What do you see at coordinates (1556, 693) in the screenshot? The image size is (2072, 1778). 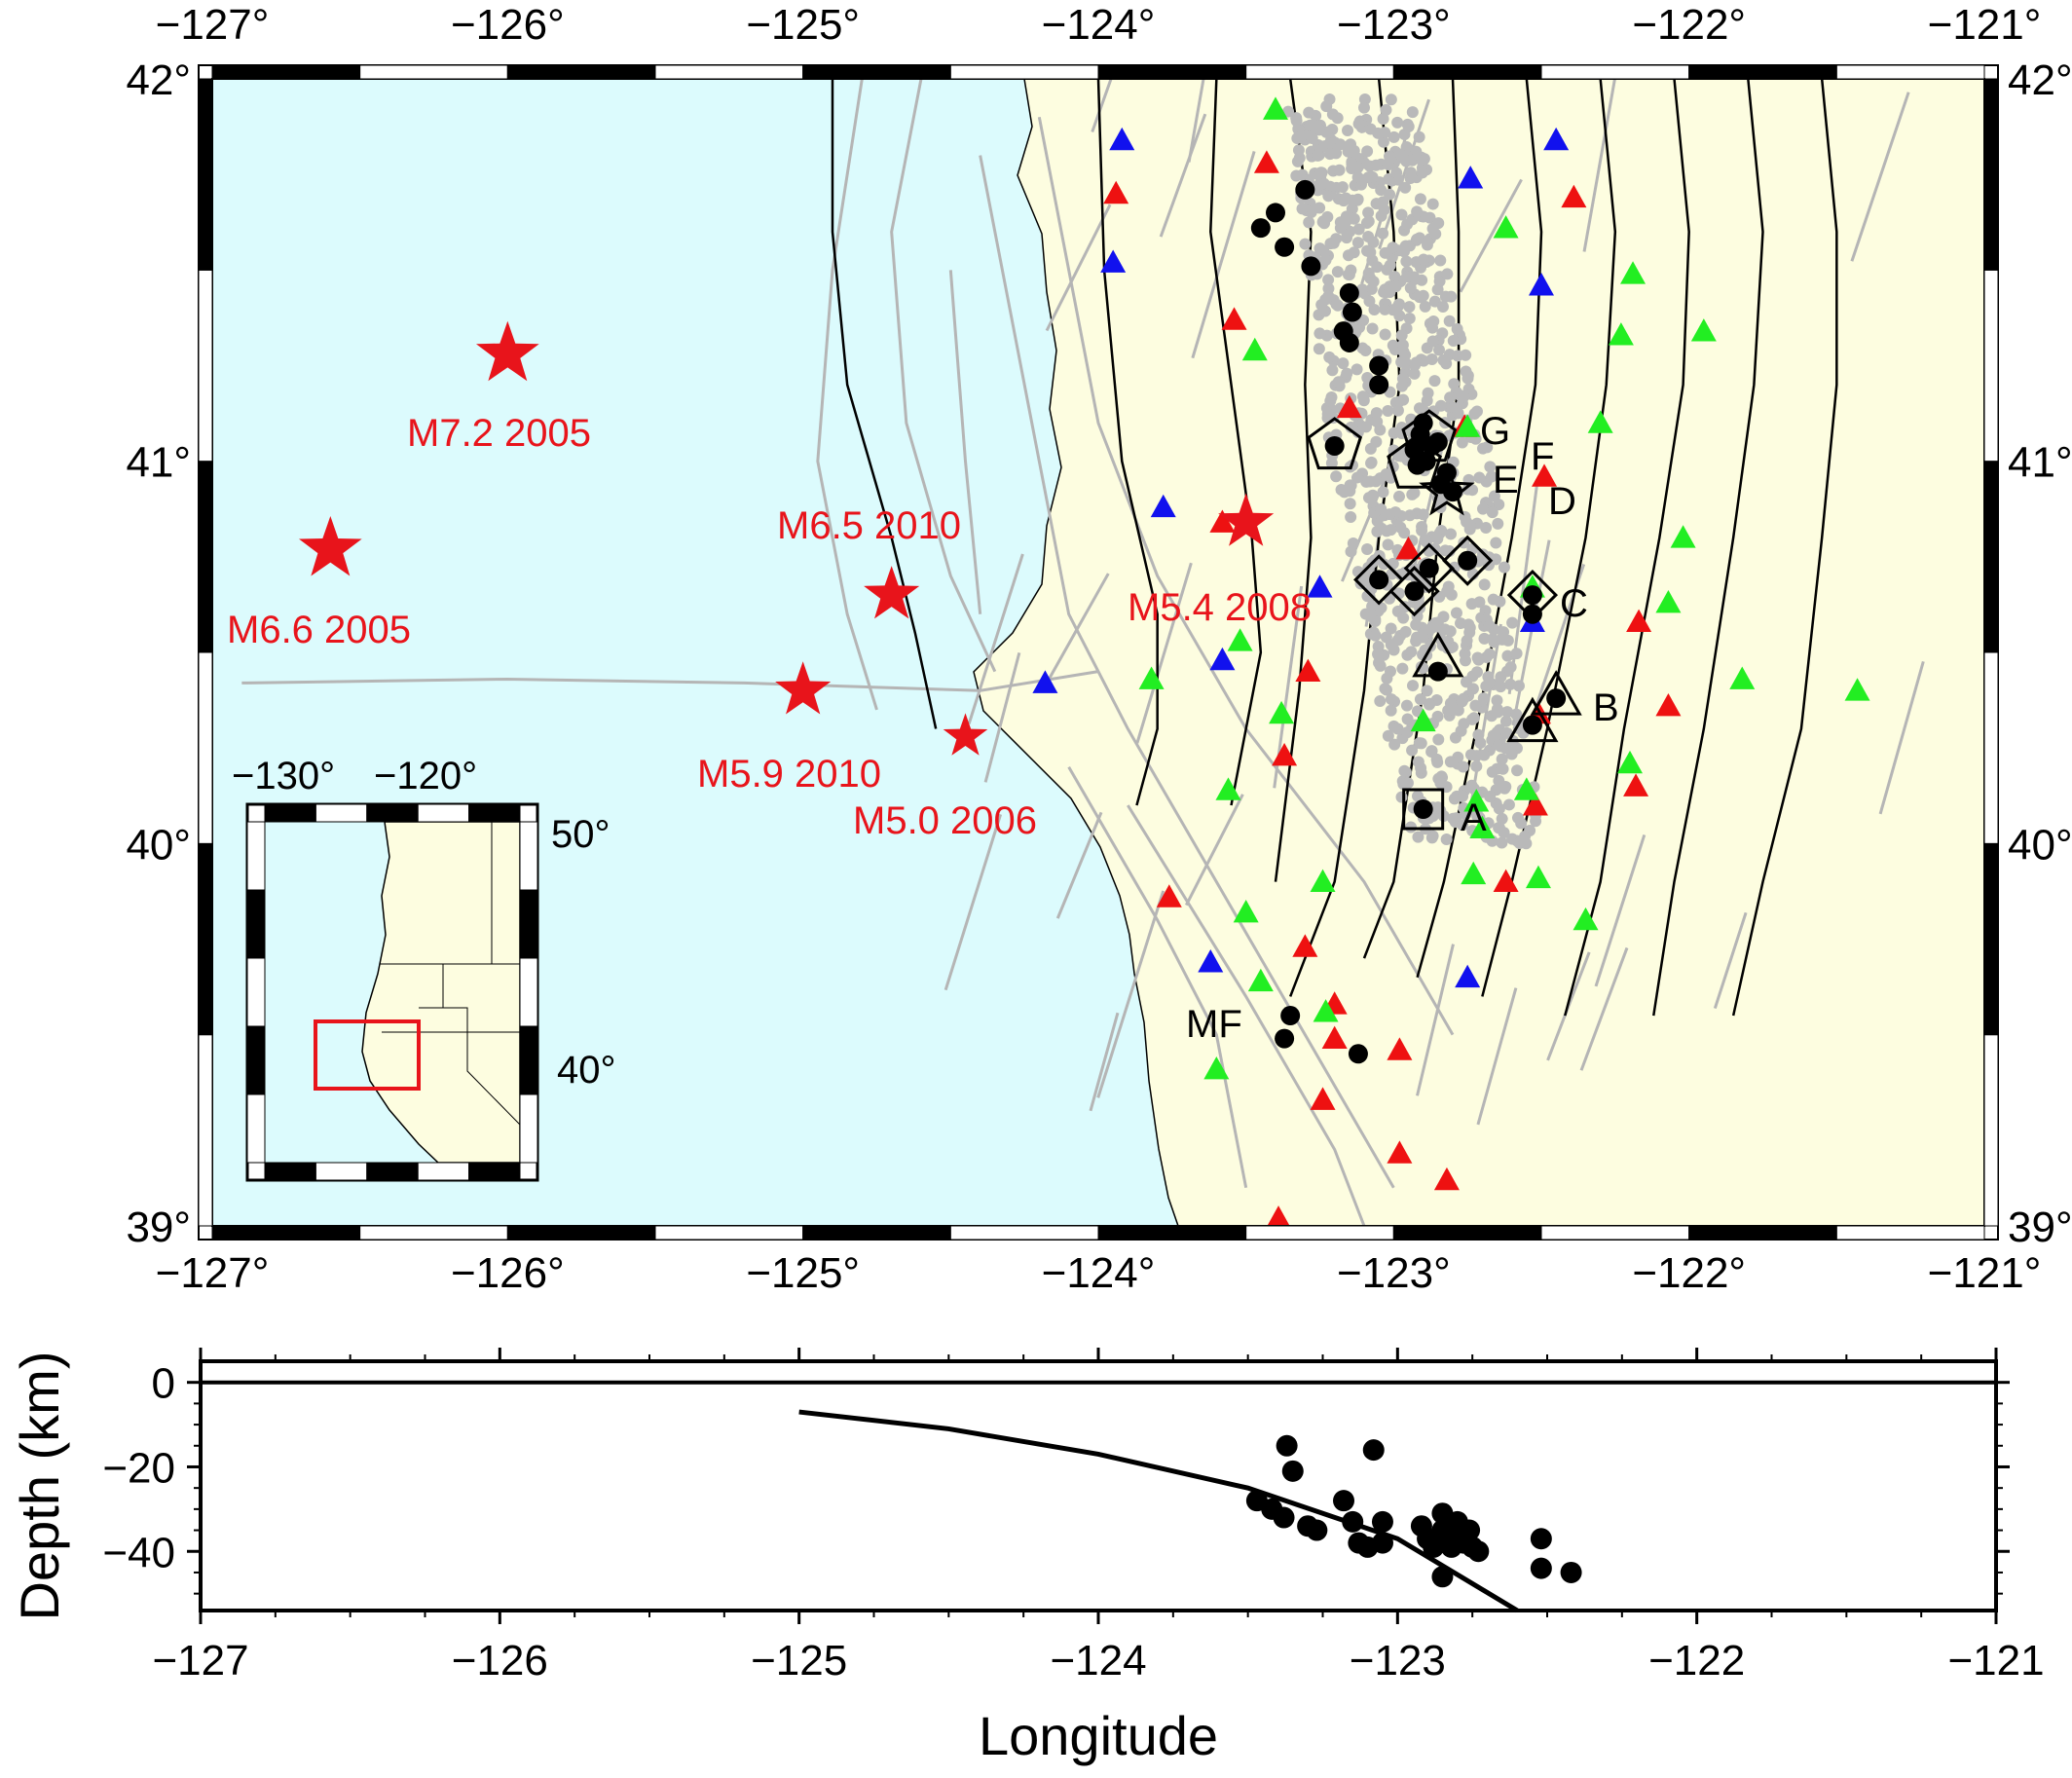 I see `site-triangle-symbol` at bounding box center [1556, 693].